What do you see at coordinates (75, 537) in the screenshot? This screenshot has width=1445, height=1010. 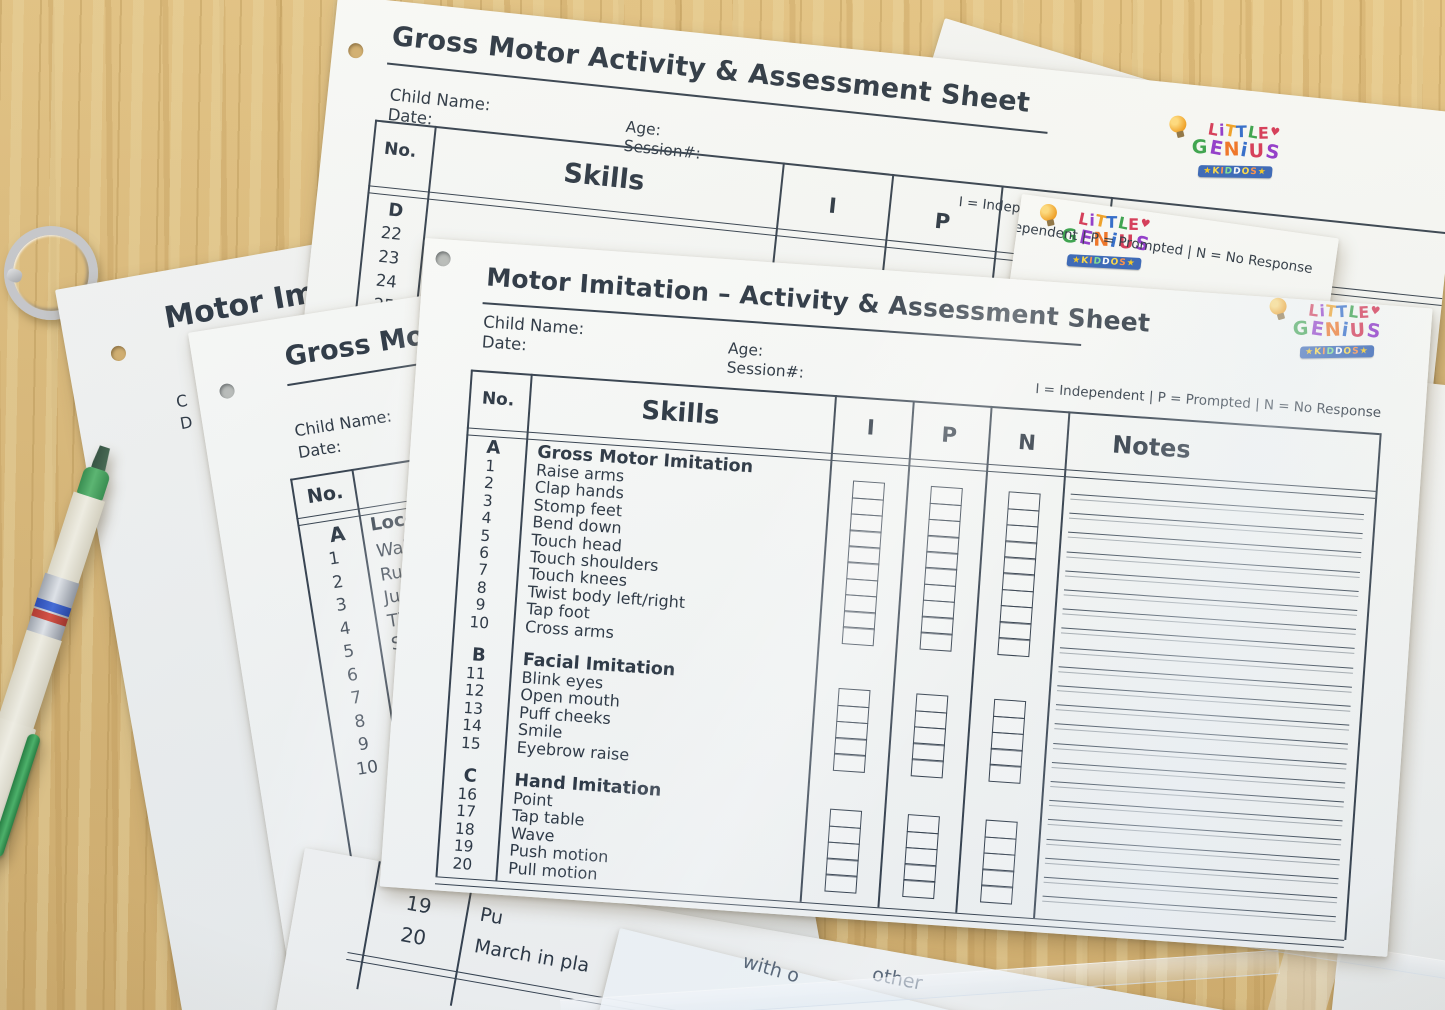 I see `pen-barrel` at bounding box center [75, 537].